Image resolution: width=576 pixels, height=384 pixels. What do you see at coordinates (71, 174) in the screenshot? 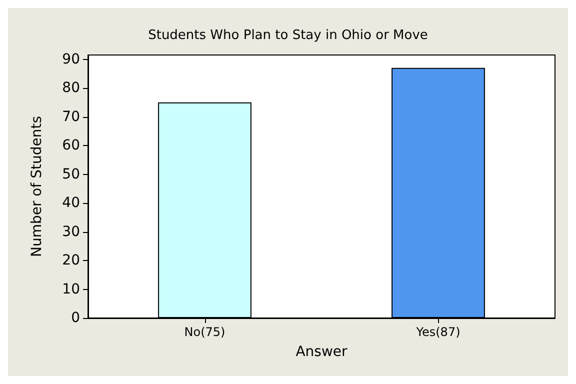
I see `y-tick-label: 50` at bounding box center [71, 174].